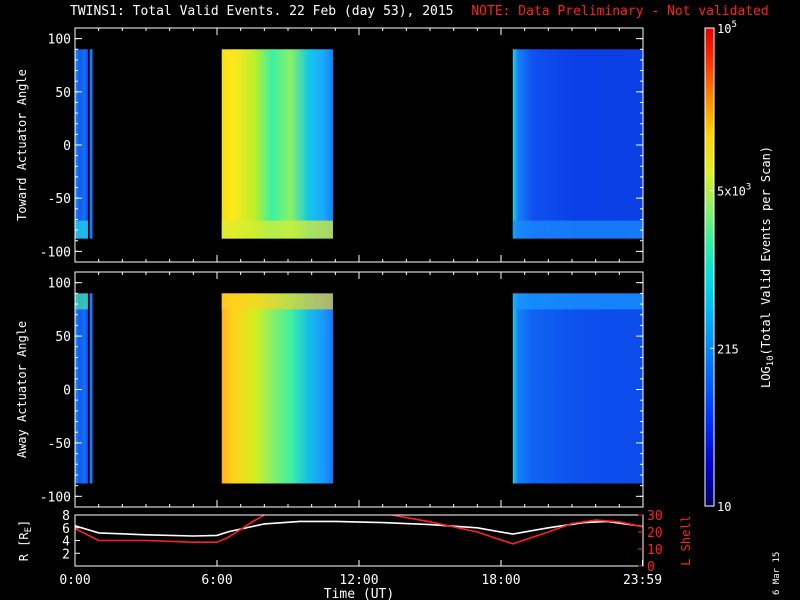 The width and height of the screenshot is (800, 600). Describe the element at coordinates (59, 40) in the screenshot. I see `toward-panel-ytick-label: 100` at that location.